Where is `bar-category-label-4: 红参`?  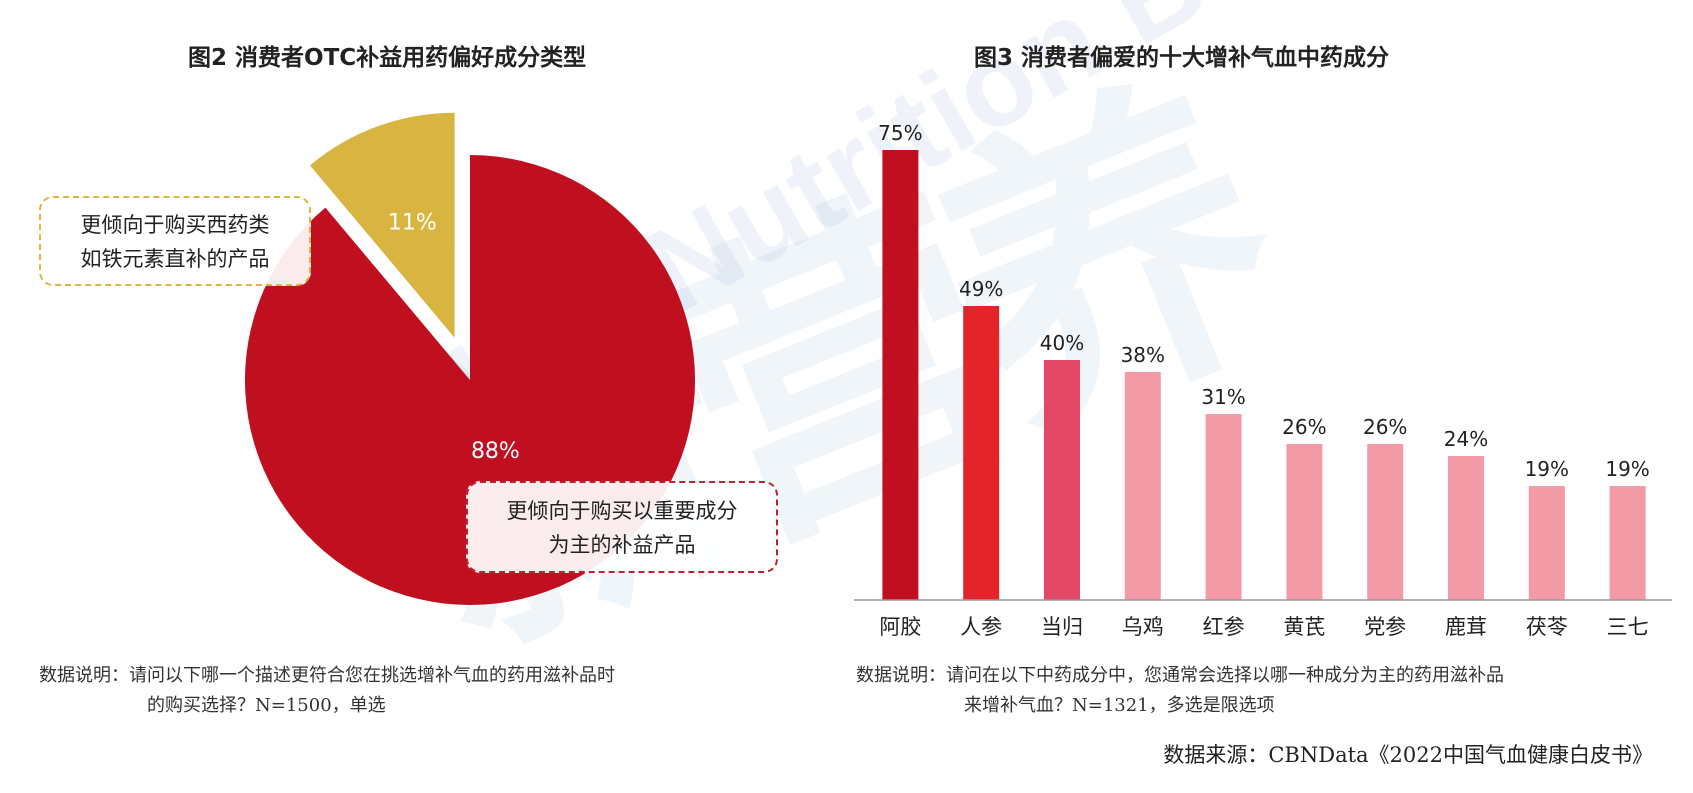 bar-category-label-4: 红参 is located at coordinates (1224, 627).